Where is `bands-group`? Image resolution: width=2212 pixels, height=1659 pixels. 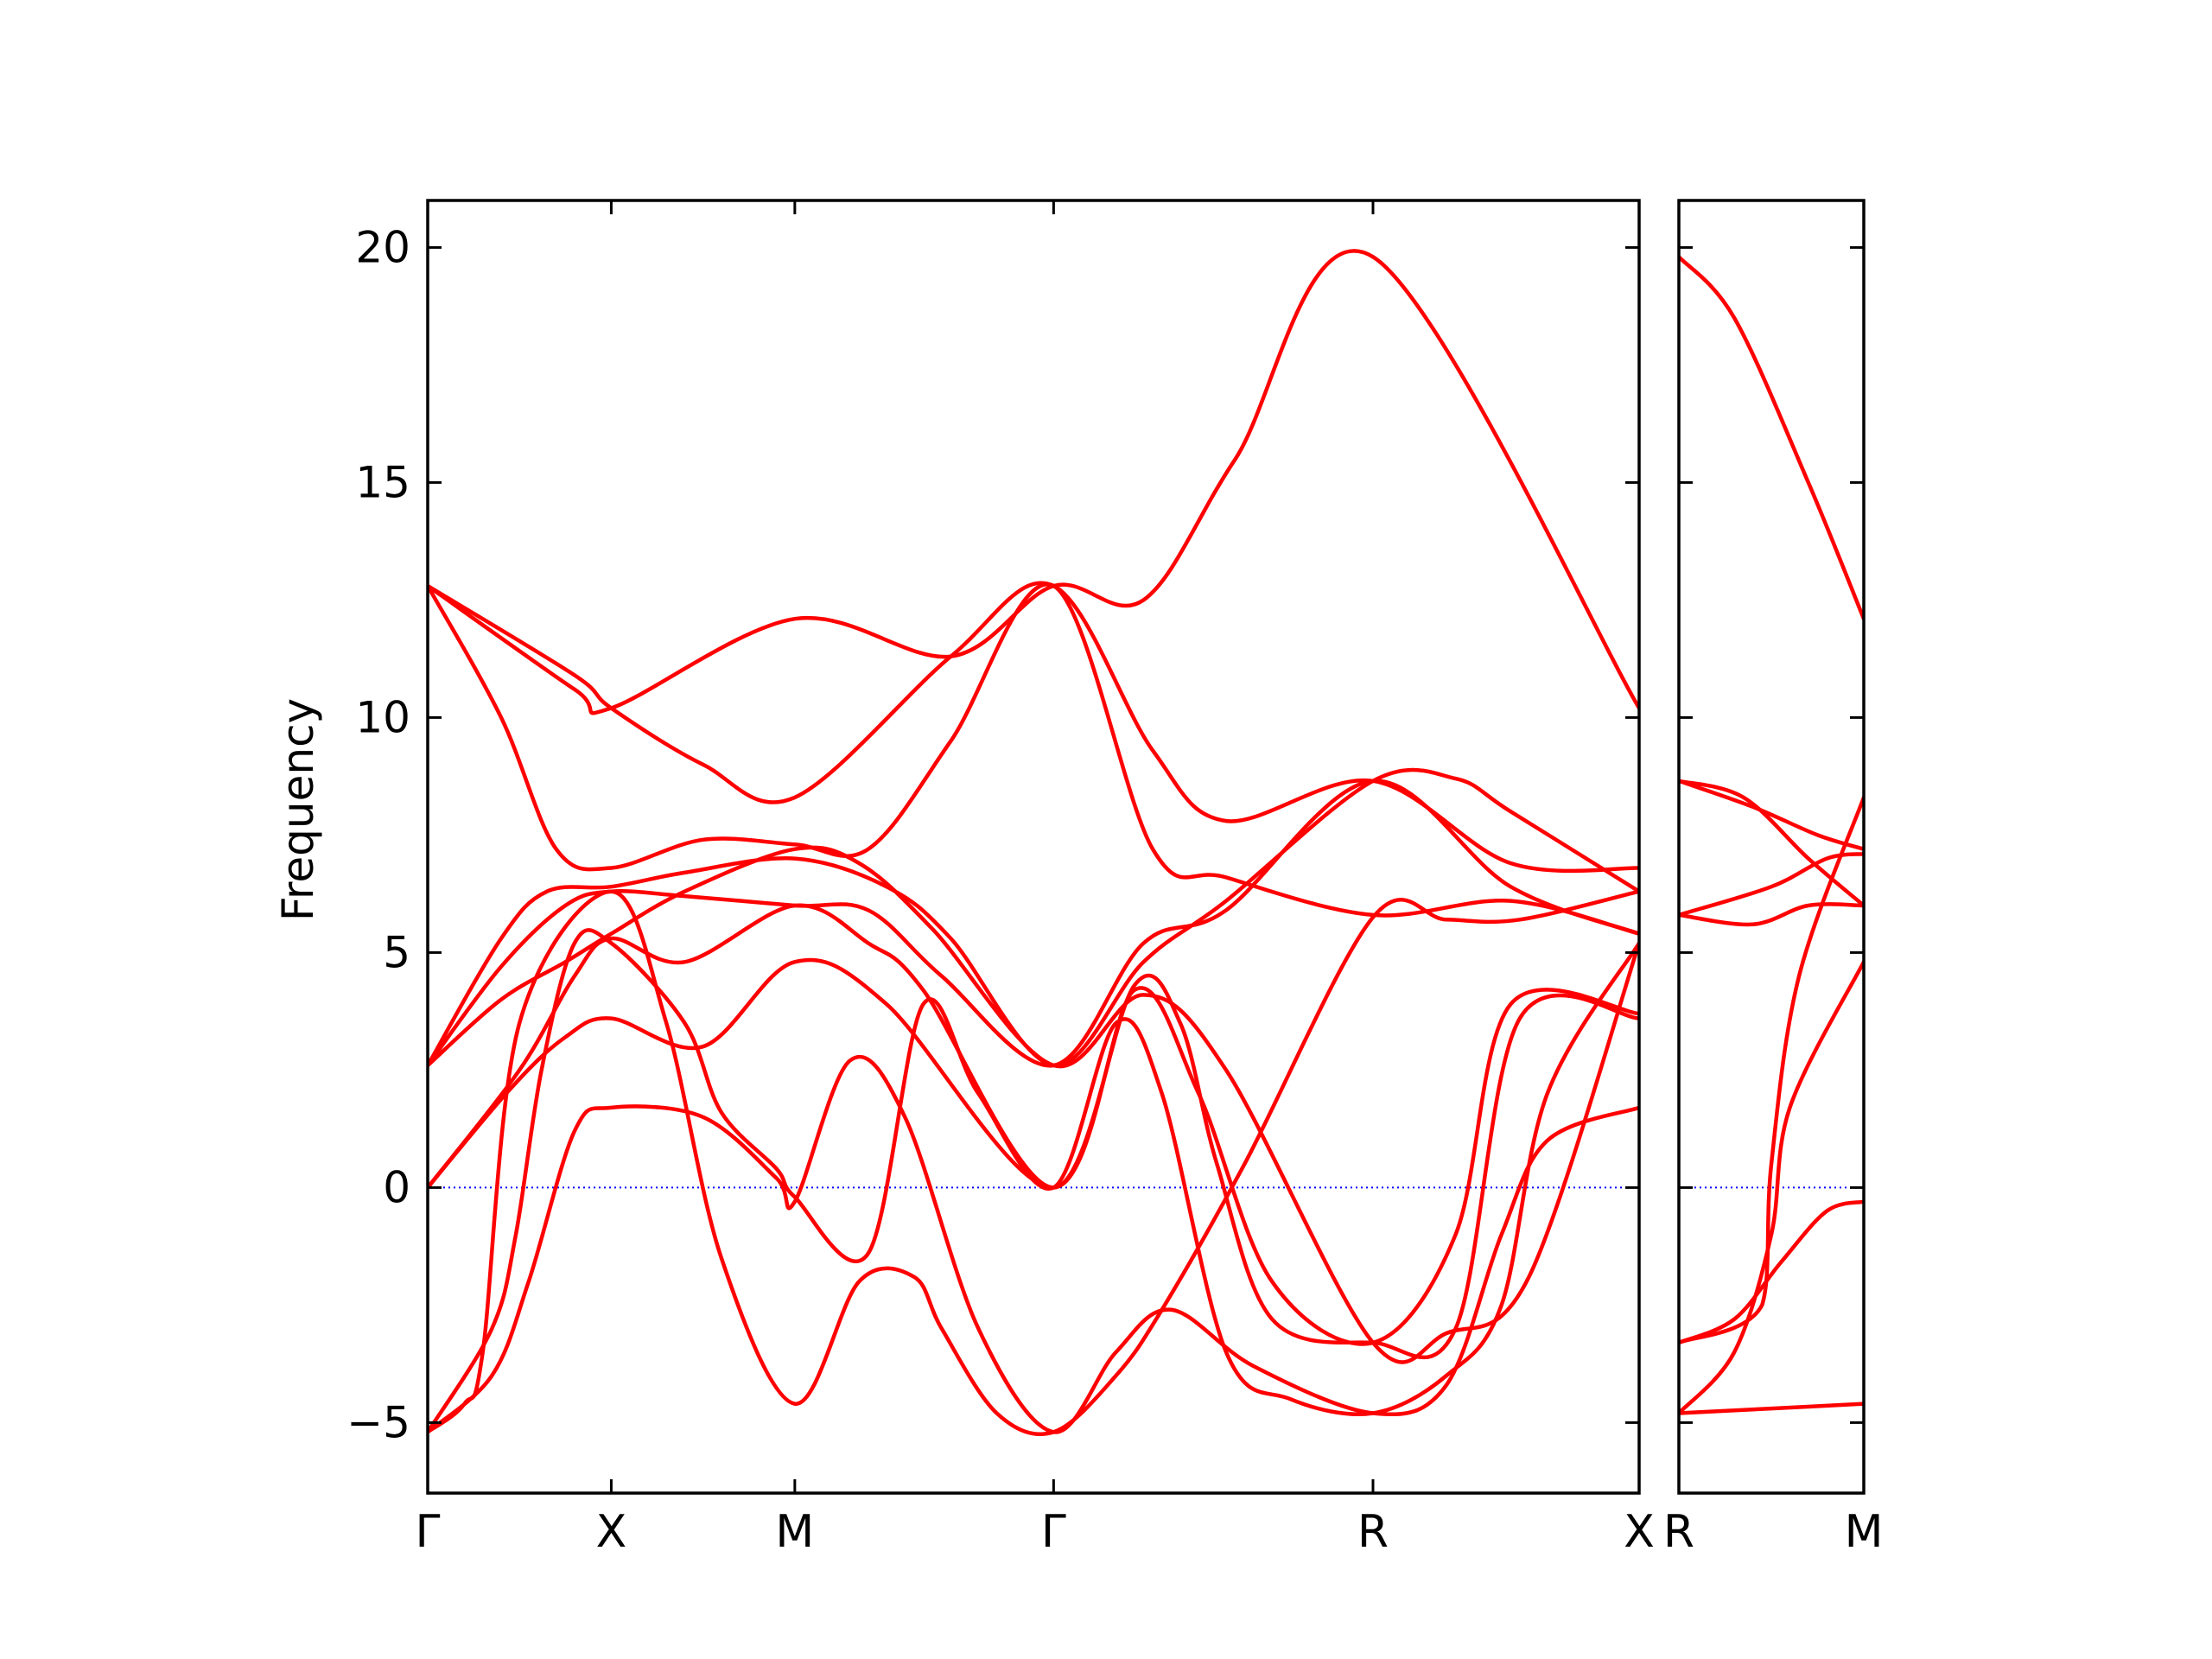 bands-group is located at coordinates (1771, 835).